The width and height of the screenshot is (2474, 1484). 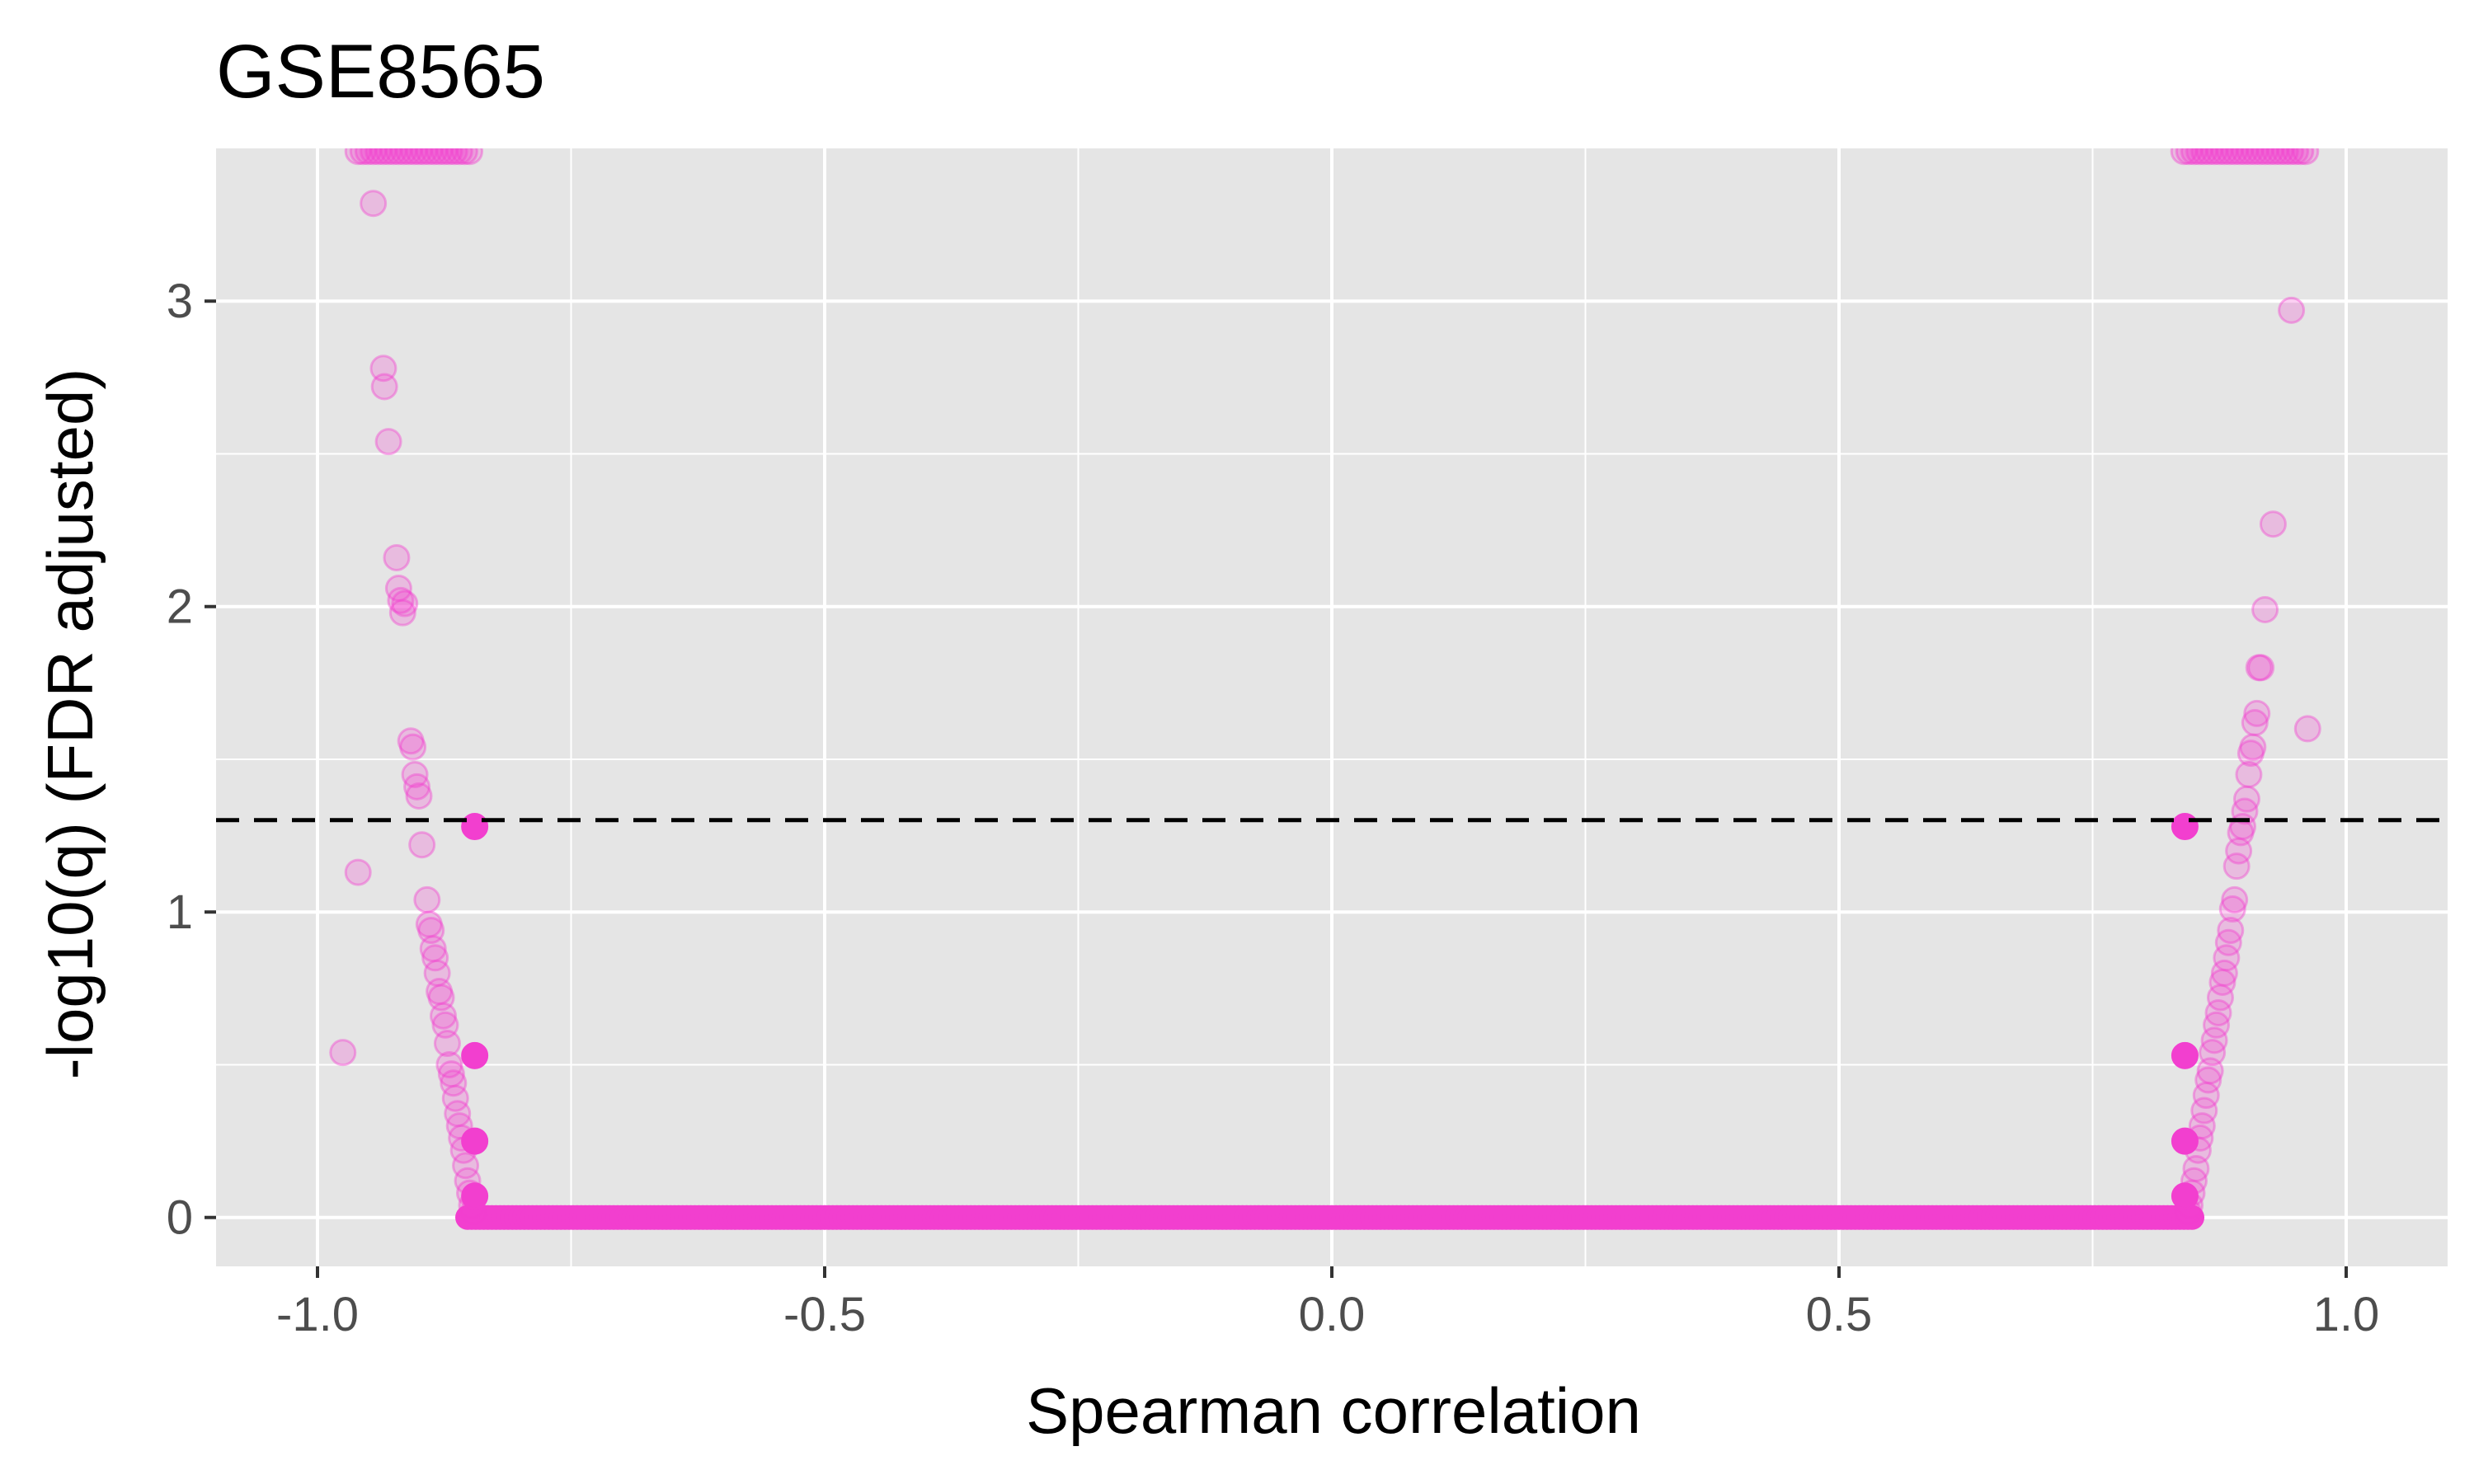 I want to click on y-tick-label: 3, so click(x=180, y=301).